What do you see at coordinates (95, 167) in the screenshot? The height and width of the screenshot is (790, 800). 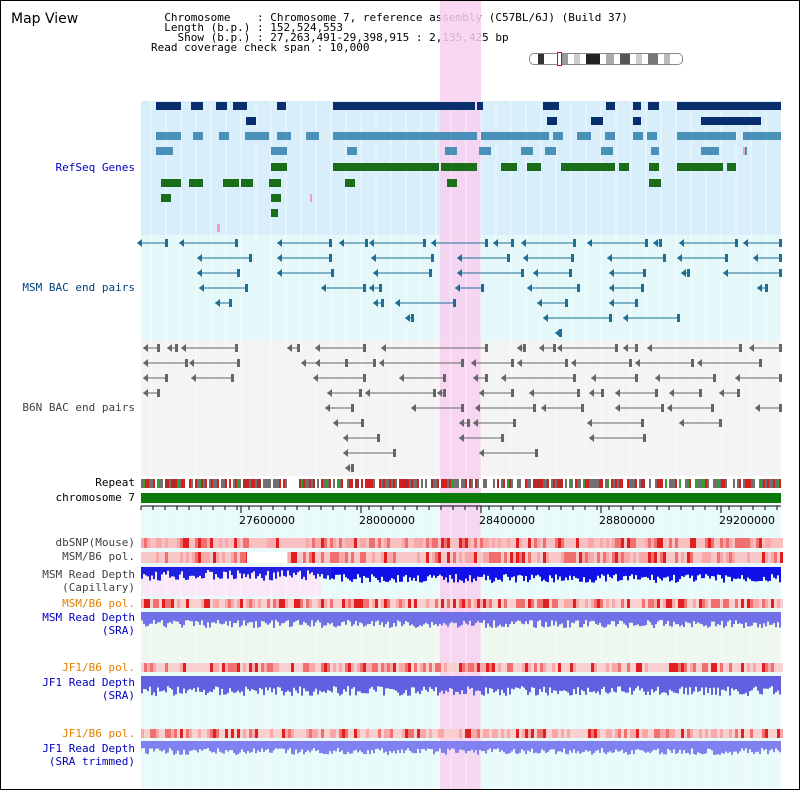 I see `refseq-track-label: RefSeq Genes` at bounding box center [95, 167].